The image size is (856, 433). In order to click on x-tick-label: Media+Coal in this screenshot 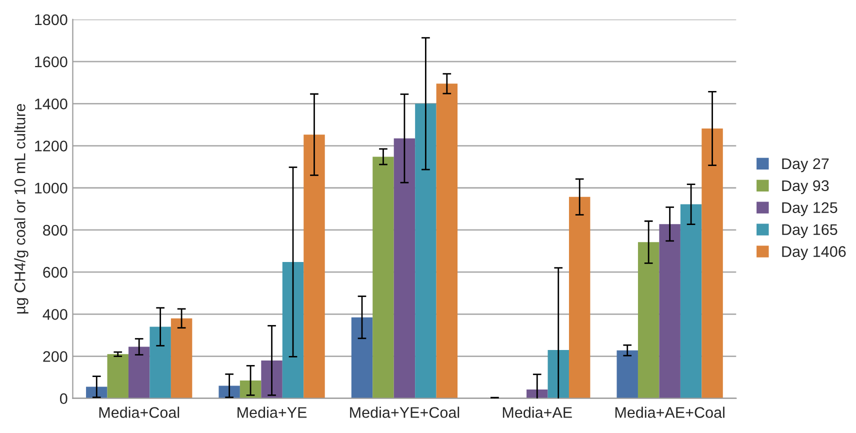, I will do `click(139, 412)`.